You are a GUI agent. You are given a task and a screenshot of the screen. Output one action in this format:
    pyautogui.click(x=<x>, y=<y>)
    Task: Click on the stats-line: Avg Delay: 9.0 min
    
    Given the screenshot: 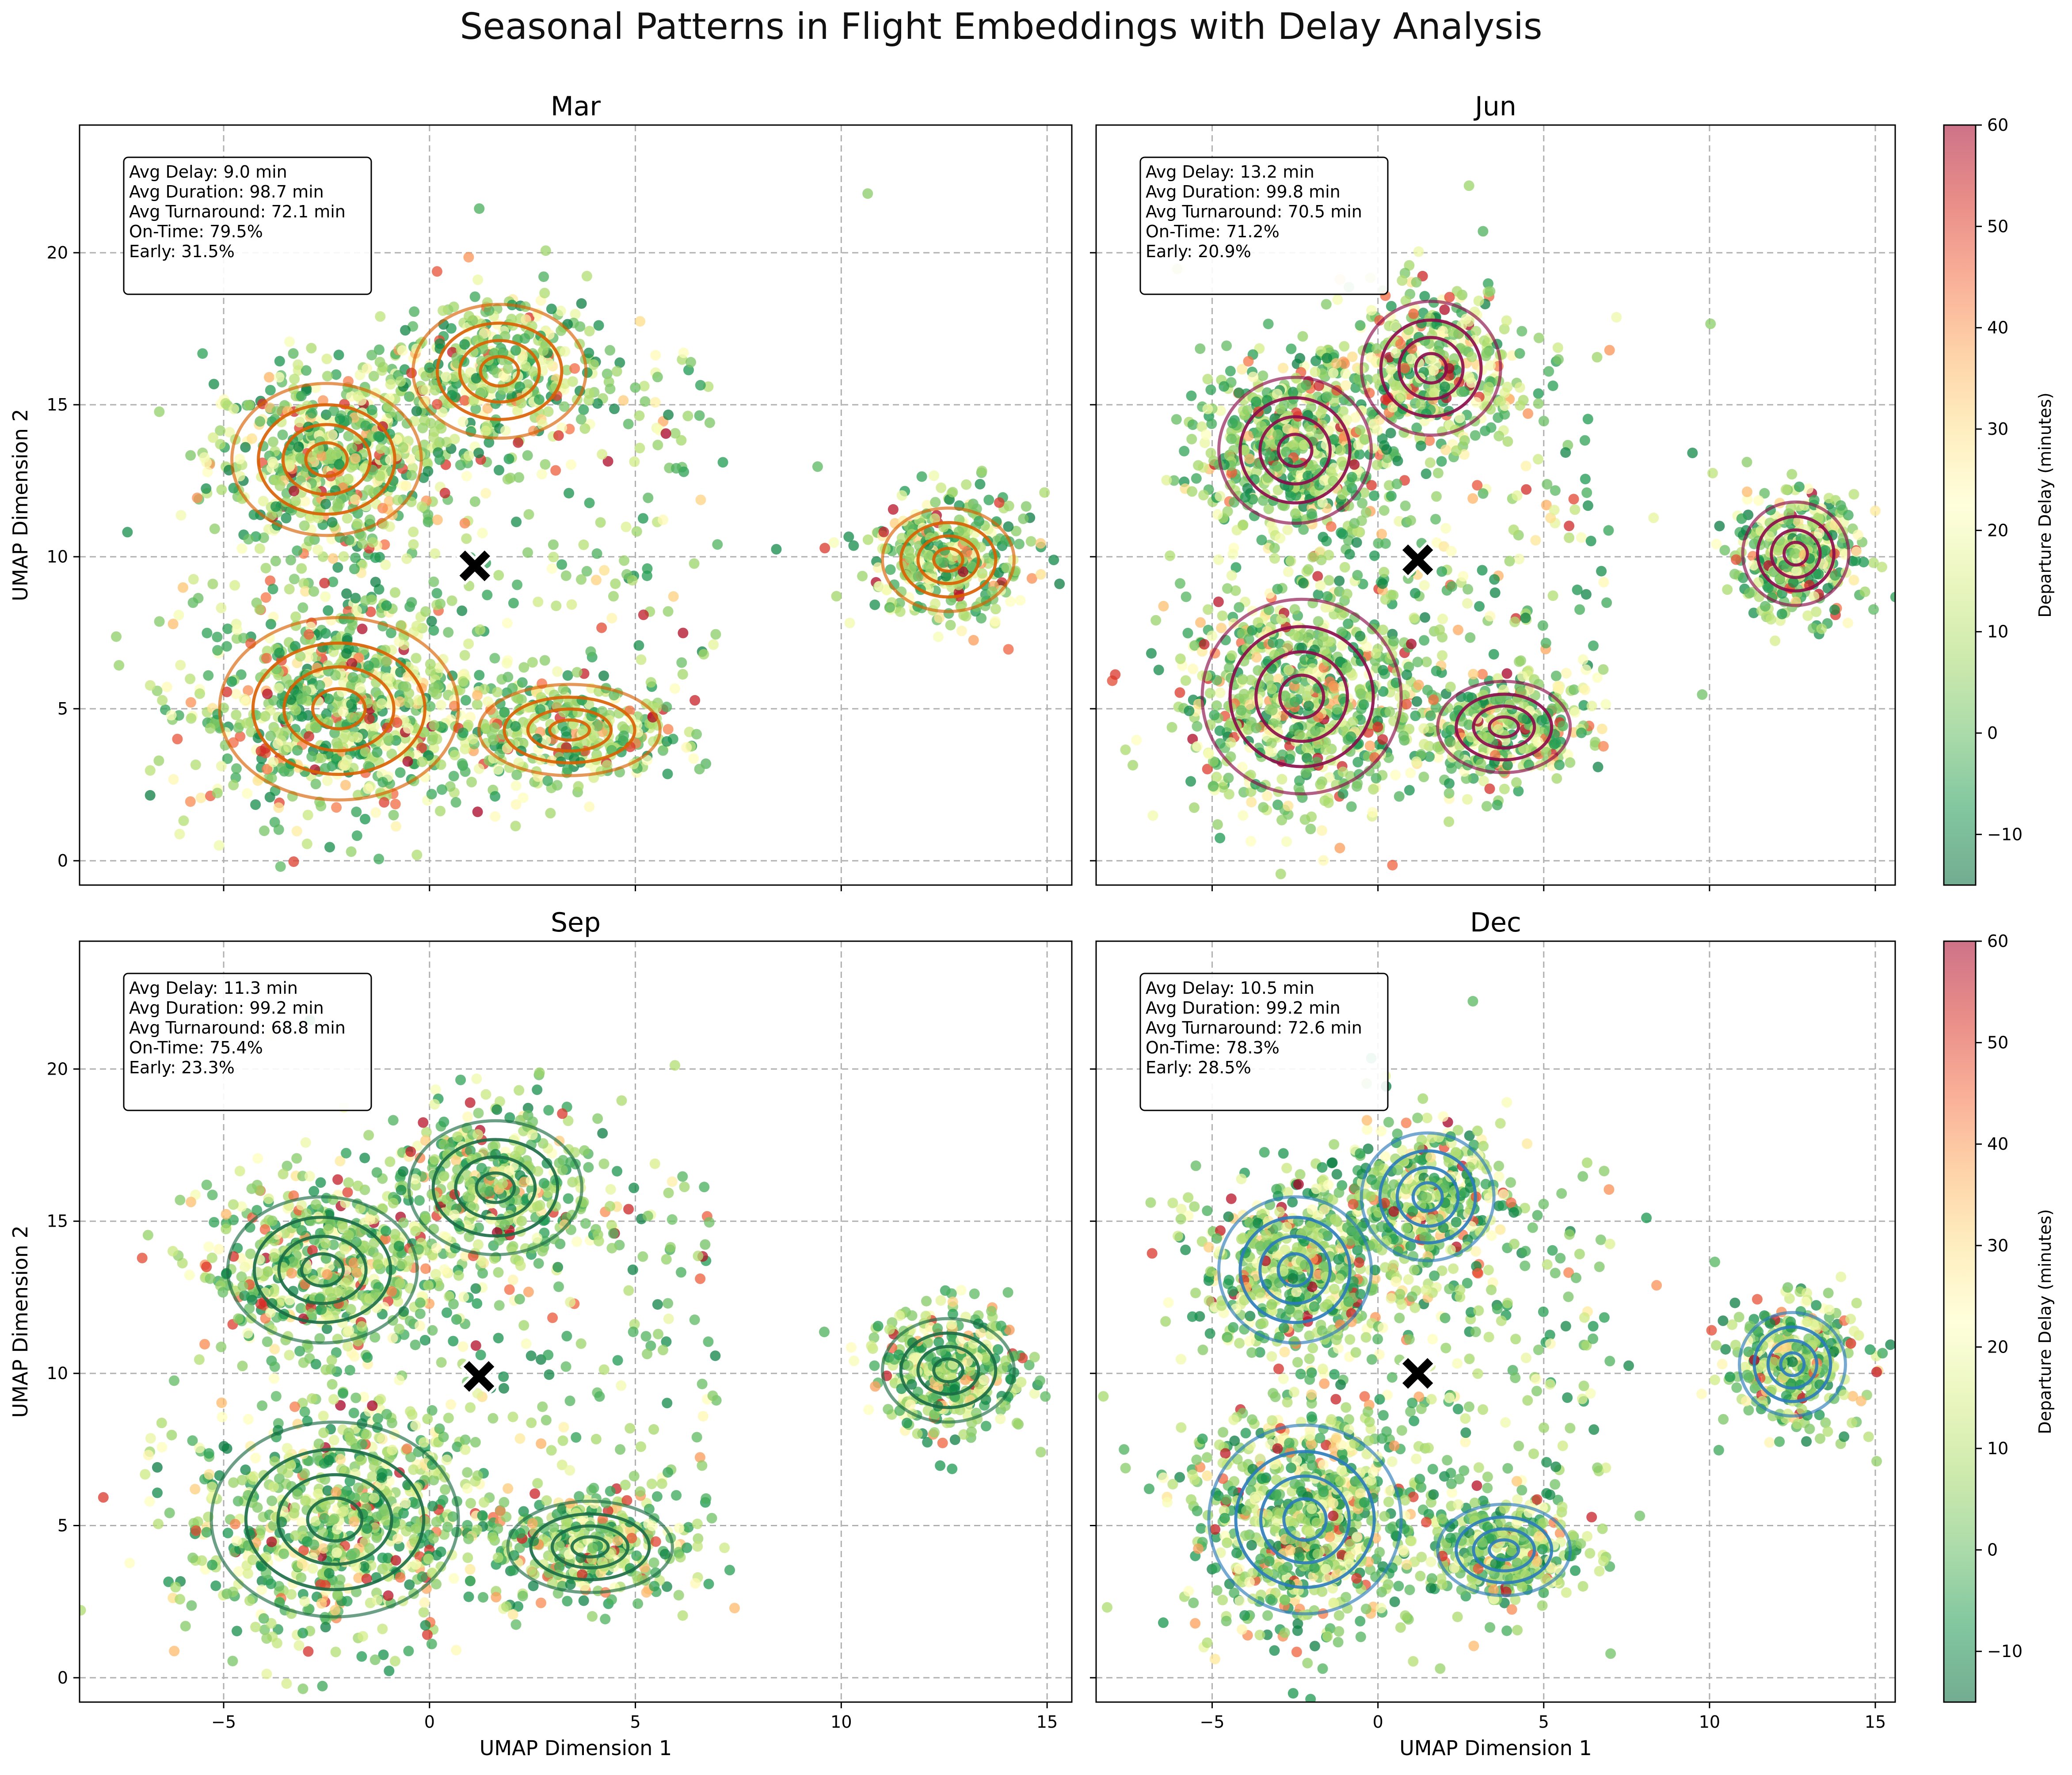 What is the action you would take?
    pyautogui.click(x=208, y=172)
    